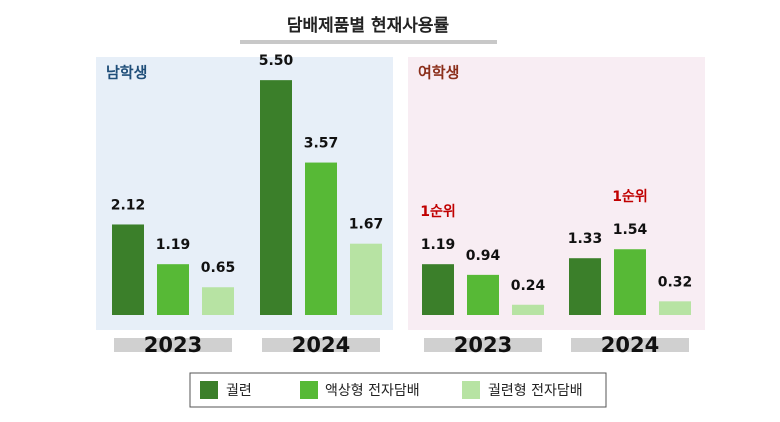 This screenshot has height=422, width=780. I want to click on legend-box, so click(398, 390).